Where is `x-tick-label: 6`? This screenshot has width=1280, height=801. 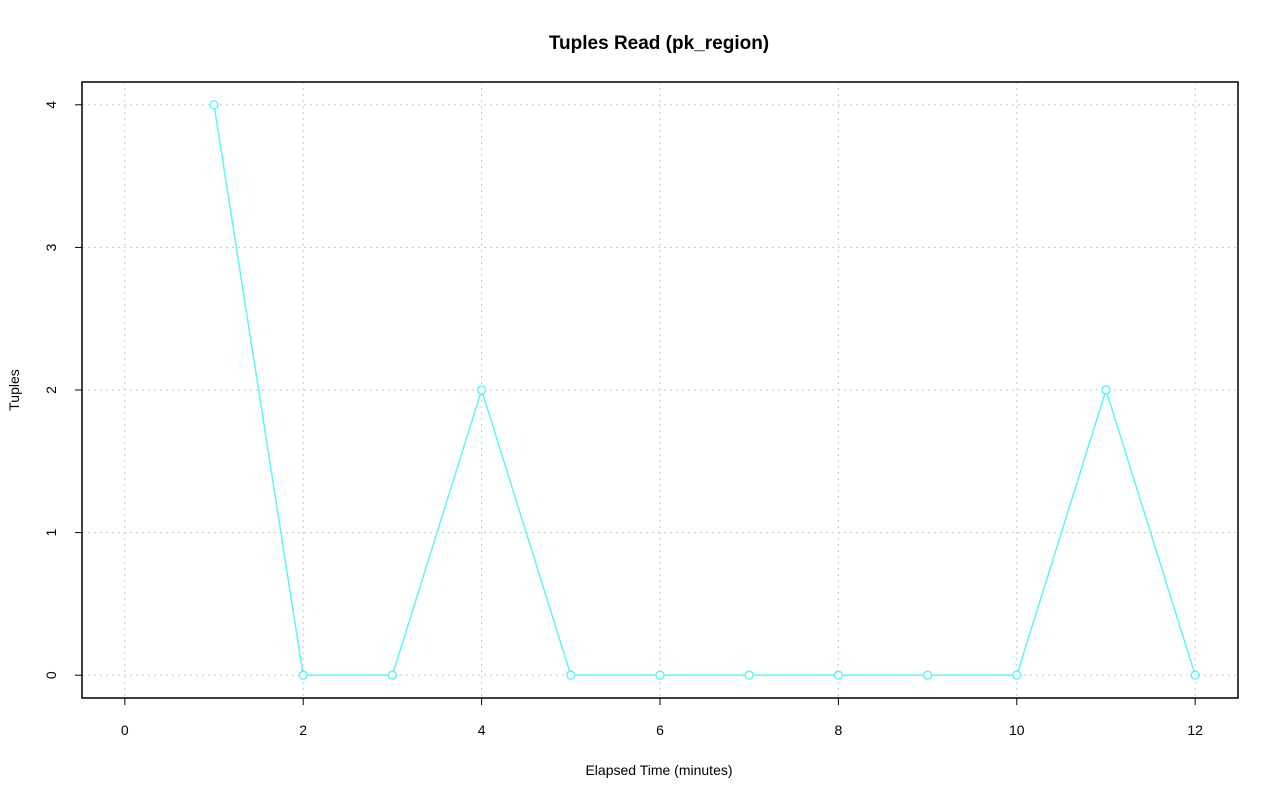
x-tick-label: 6 is located at coordinates (660, 730).